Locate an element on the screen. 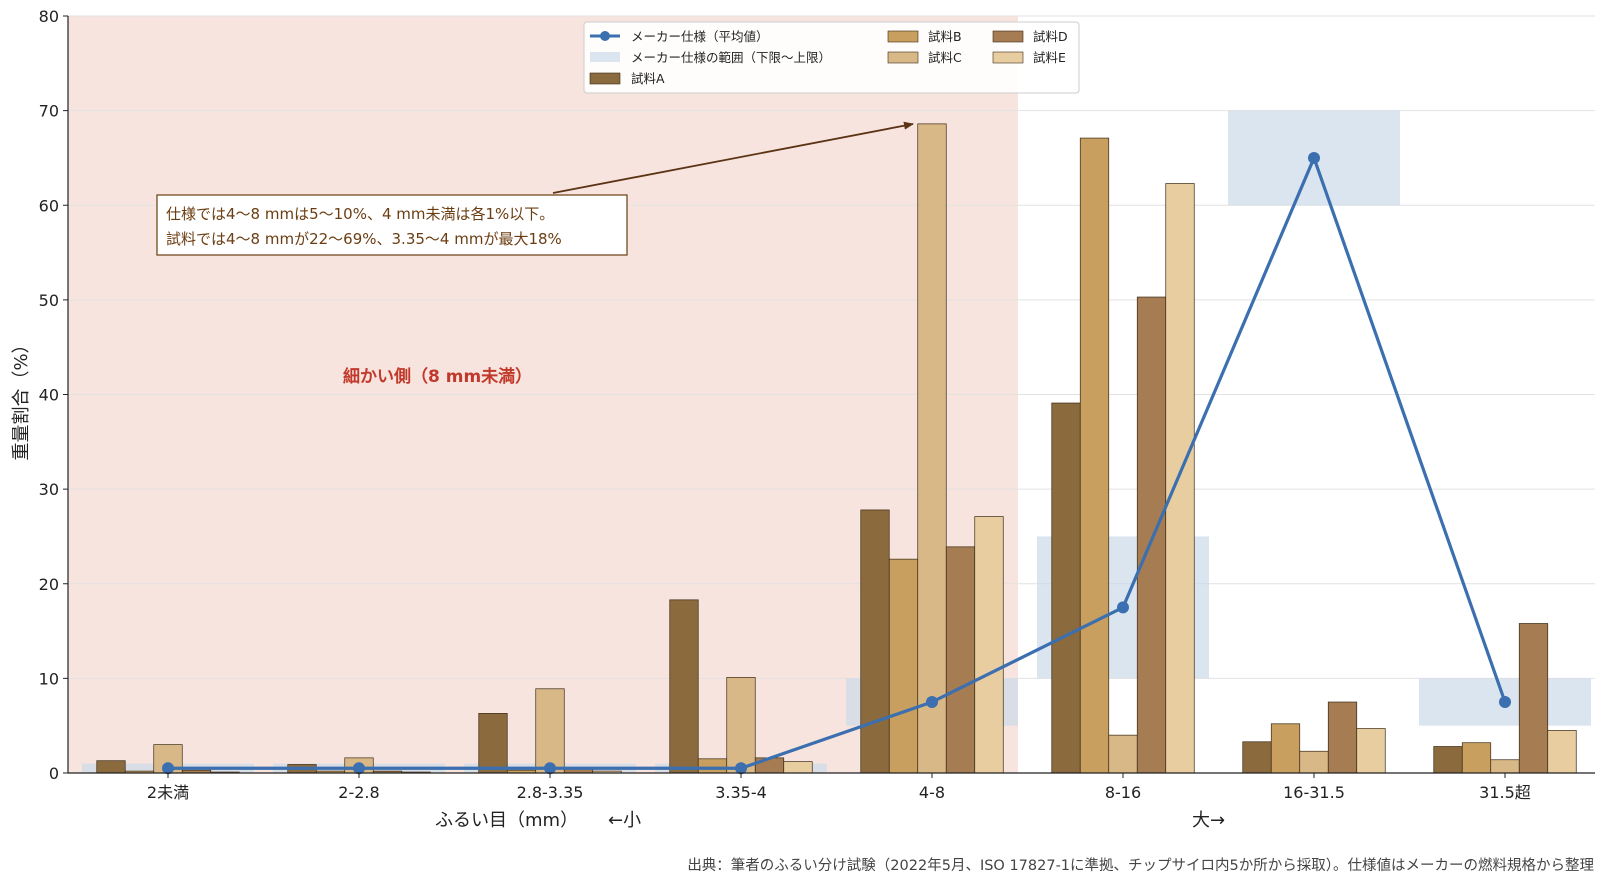 This screenshot has width=1600, height=881. x-tick-label: 4-8 is located at coordinates (932, 792).